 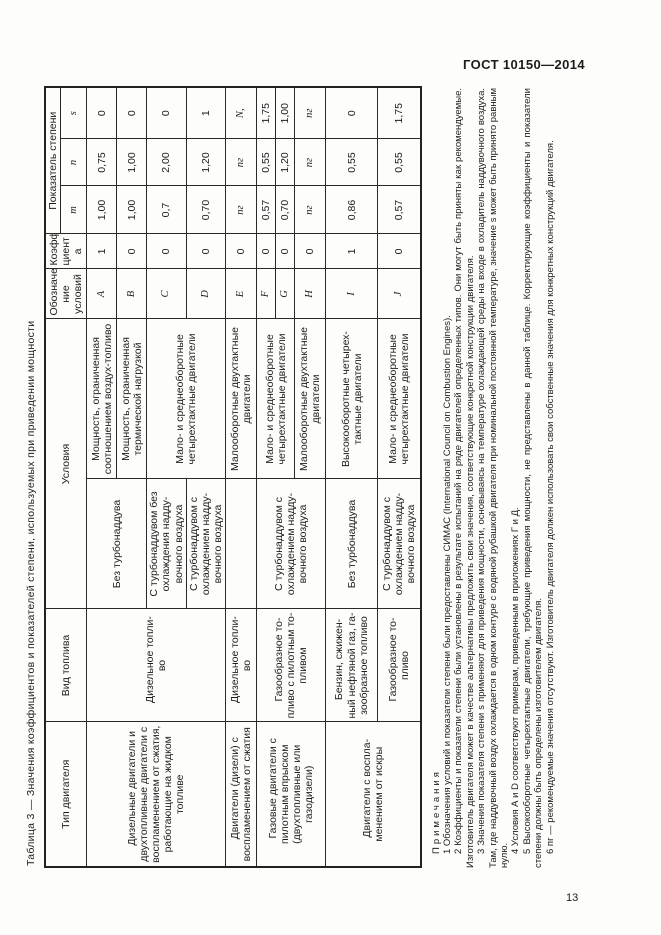 What do you see at coordinates (166, 210) in the screenshot?
I see `cell-m: 0,7` at bounding box center [166, 210].